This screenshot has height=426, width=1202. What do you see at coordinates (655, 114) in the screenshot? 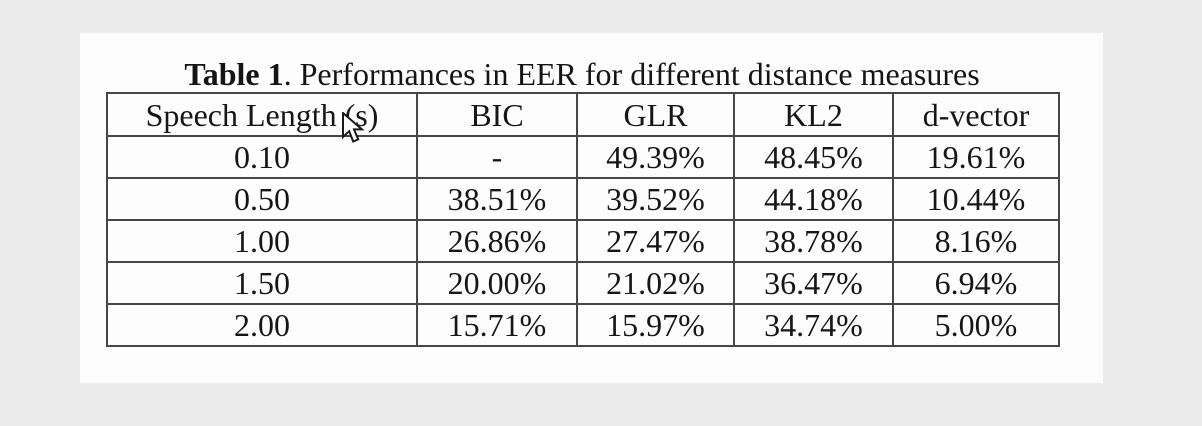
I see `col-header-glr: GLR` at bounding box center [655, 114].